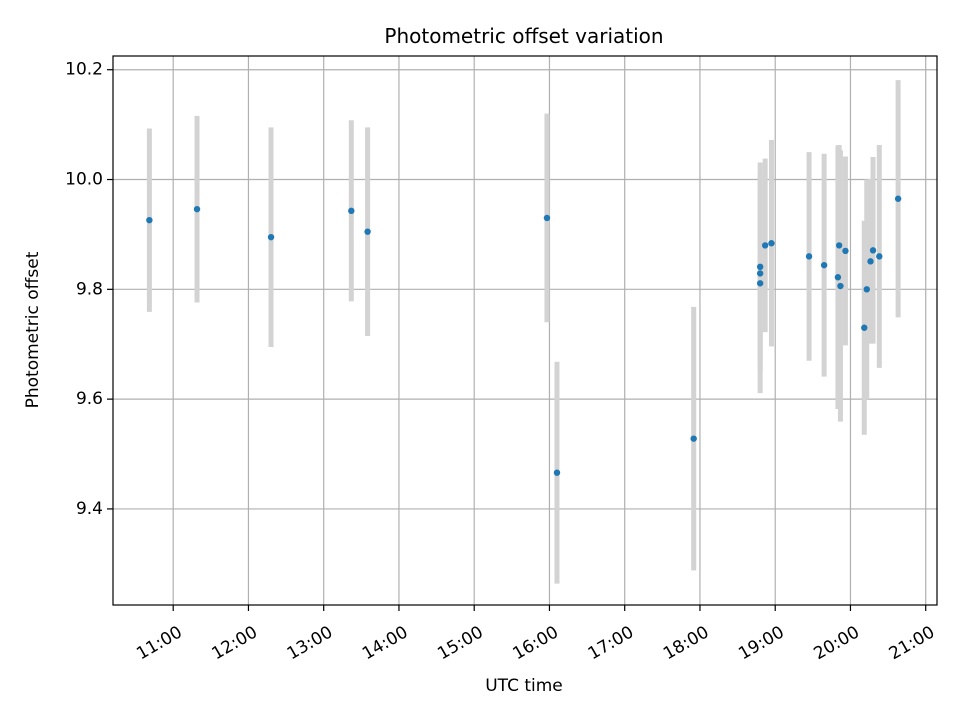 Image resolution: width=960 pixels, height=720 pixels. Describe the element at coordinates (84, 70) in the screenshot. I see `y-tick-label: 10.2` at that location.